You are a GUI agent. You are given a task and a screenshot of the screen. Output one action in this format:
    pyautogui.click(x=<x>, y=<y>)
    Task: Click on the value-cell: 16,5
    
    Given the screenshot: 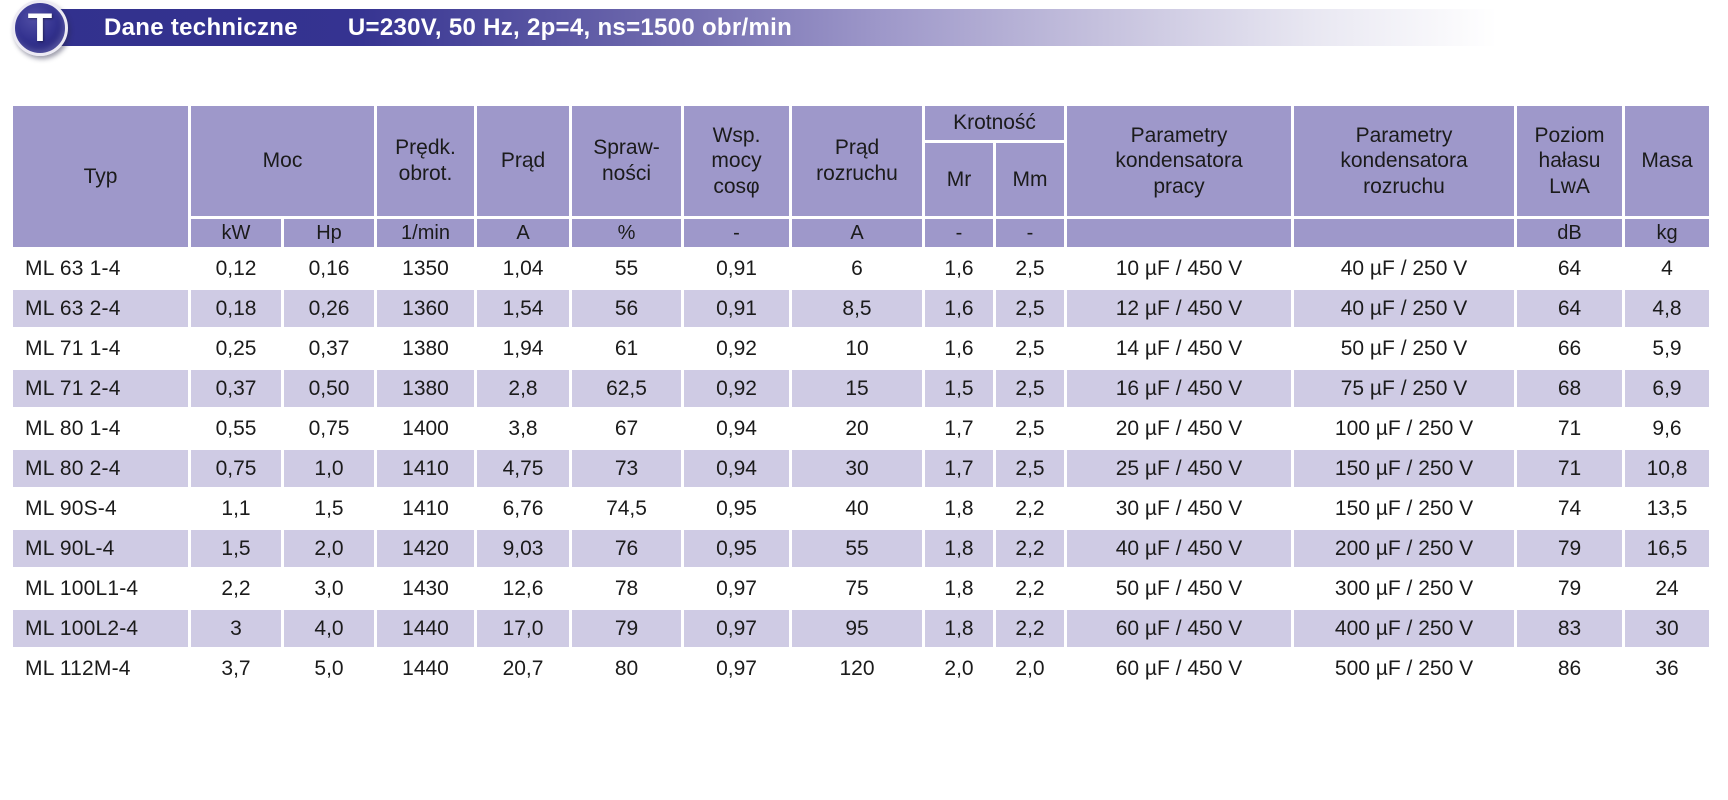 What is the action you would take?
    pyautogui.click(x=1667, y=548)
    